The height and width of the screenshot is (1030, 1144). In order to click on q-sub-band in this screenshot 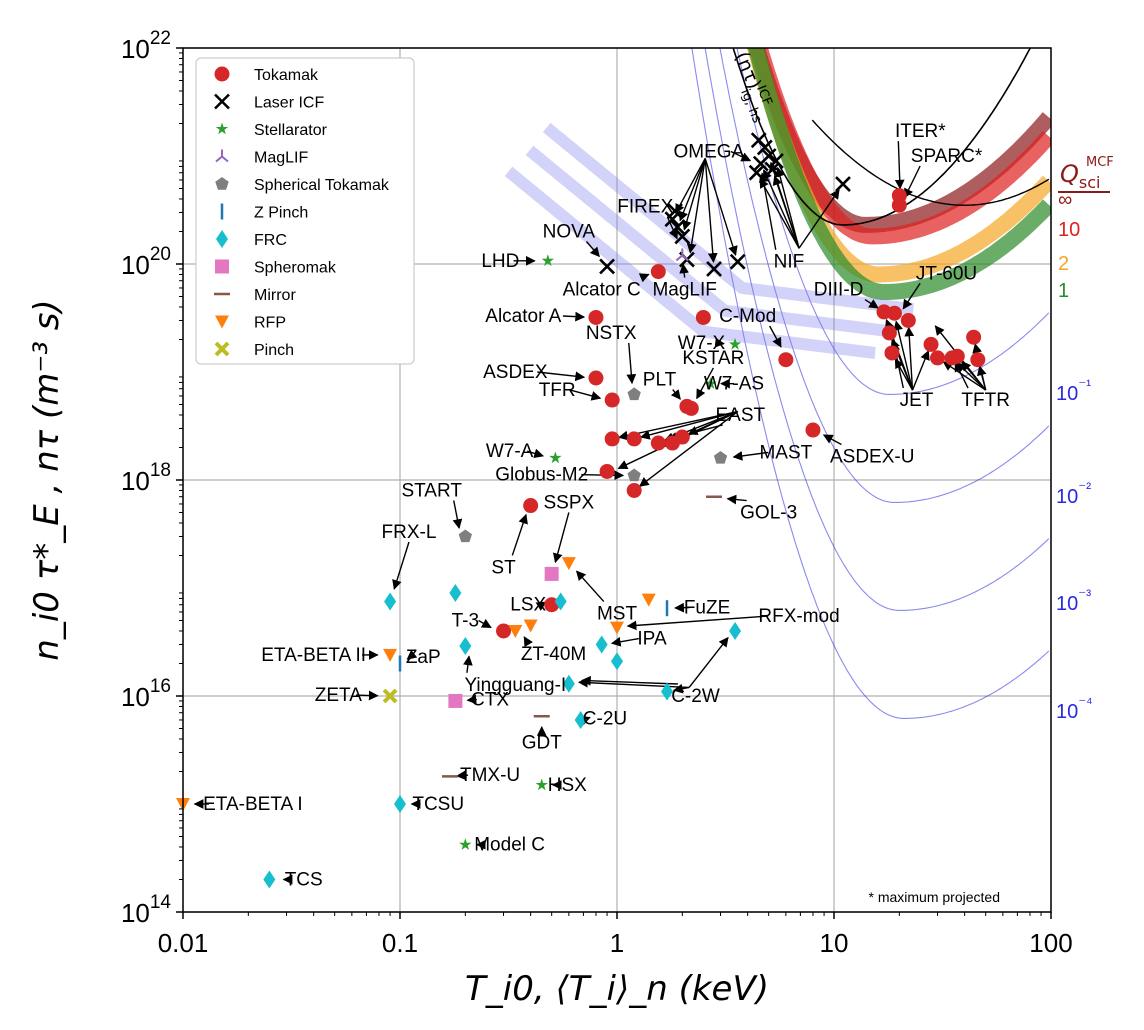, I will do `click(728, 219)`.